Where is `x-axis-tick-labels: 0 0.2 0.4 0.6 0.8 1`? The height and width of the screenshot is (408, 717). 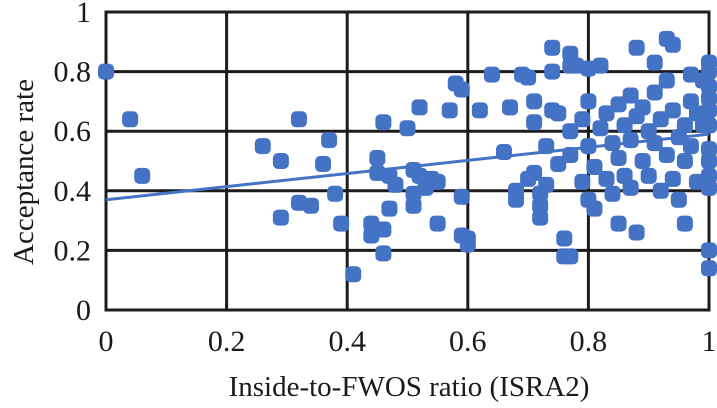
x-axis-tick-labels: 0 0.2 0.4 0.6 0.8 1 is located at coordinates (408, 341).